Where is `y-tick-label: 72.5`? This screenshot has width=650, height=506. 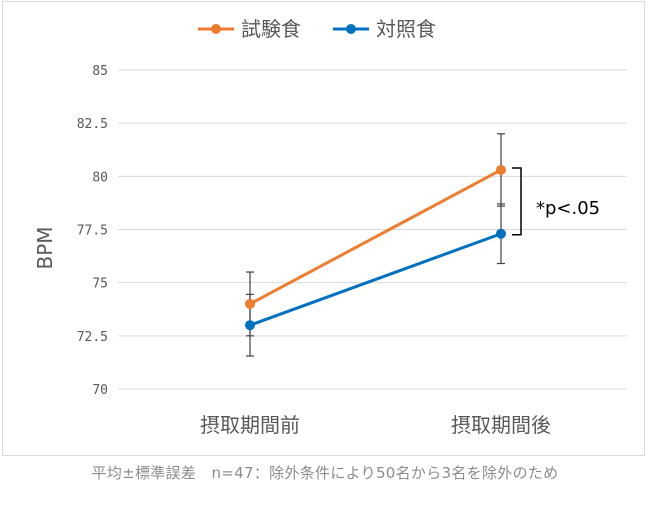
y-tick-label: 72.5 is located at coordinates (92, 337).